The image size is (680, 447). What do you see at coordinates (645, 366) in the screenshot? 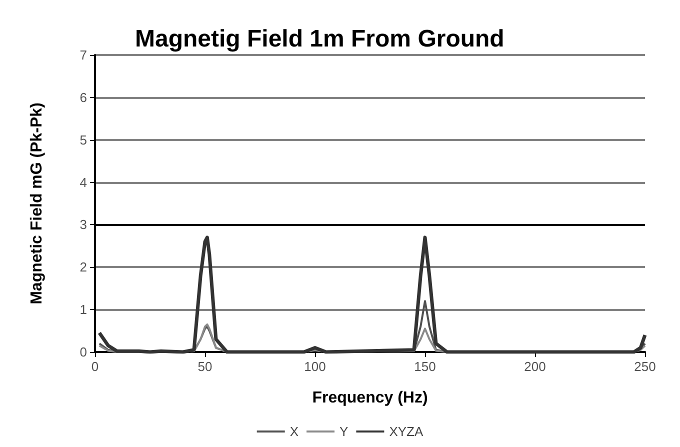
I see `x-tick-label: 250` at bounding box center [645, 366].